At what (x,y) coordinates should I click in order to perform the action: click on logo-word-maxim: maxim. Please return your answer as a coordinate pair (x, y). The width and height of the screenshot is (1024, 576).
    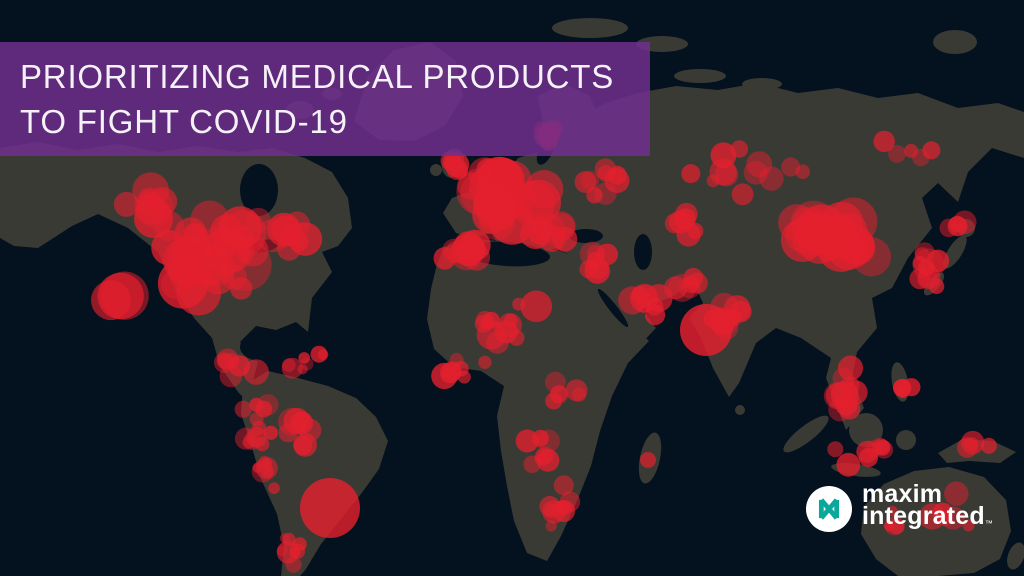
    Looking at the image, I should click on (902, 494).